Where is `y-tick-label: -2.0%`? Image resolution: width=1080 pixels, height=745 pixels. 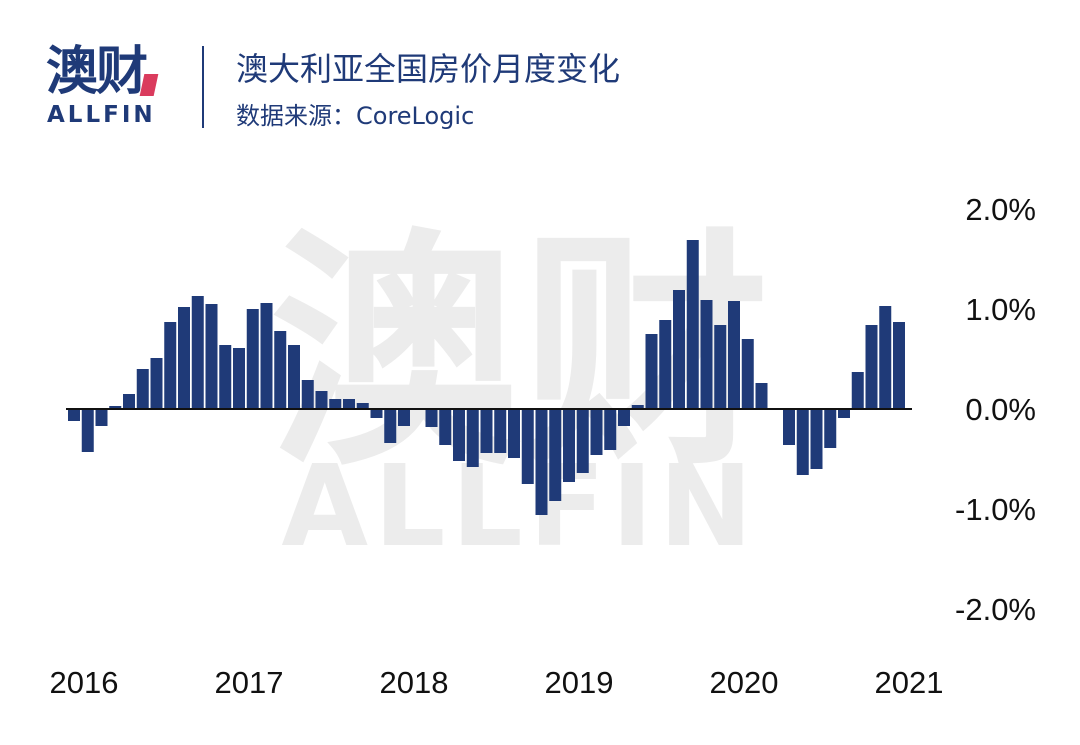 y-tick-label: -2.0% is located at coordinates (995, 609).